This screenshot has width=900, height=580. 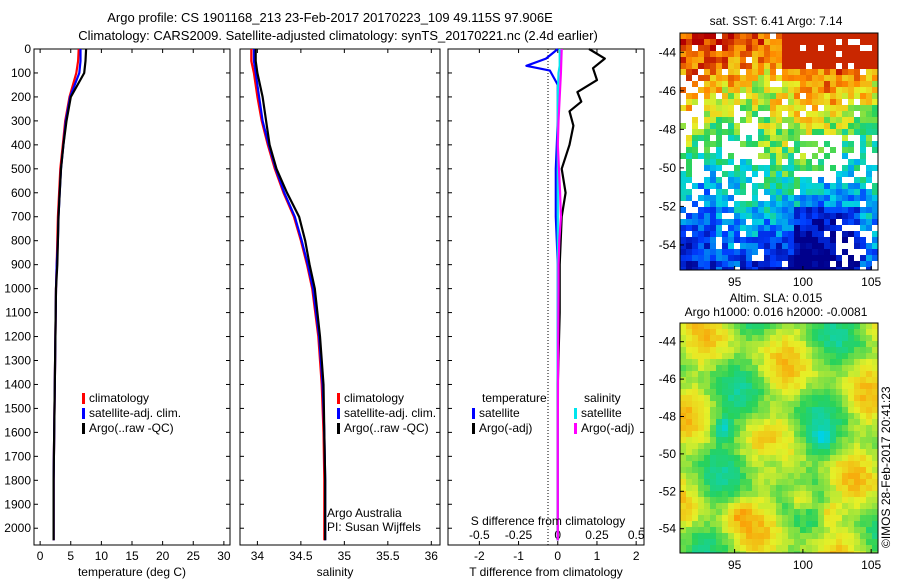 What do you see at coordinates (668, 245) in the screenshot?
I see `map-y-tick-label: -54` at bounding box center [668, 245].